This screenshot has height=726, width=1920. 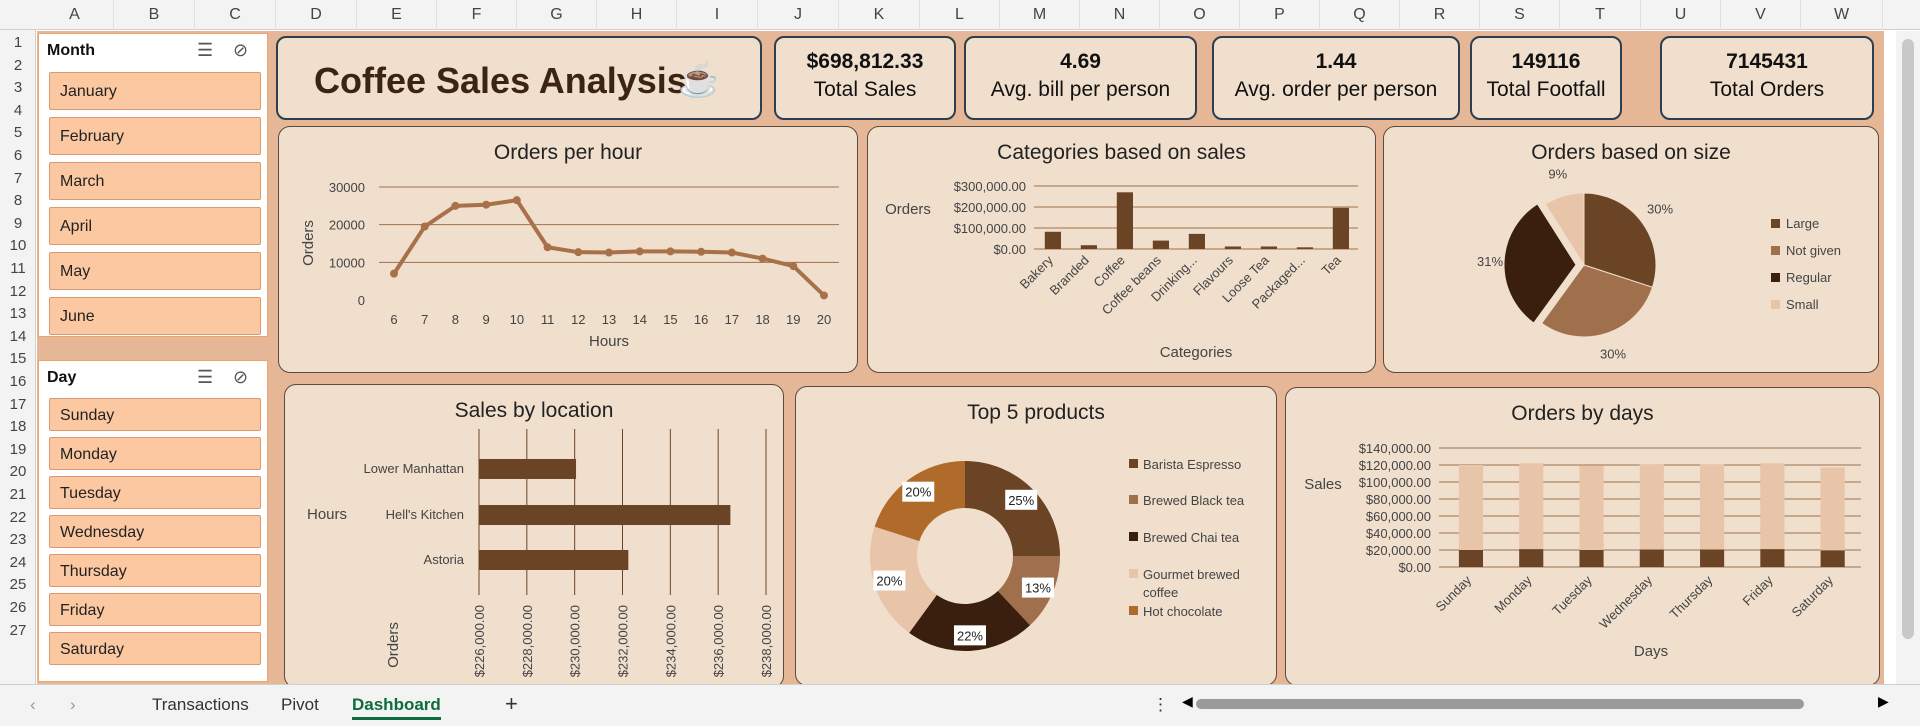 What do you see at coordinates (18, 540) in the screenshot?
I see `row-header: 23` at bounding box center [18, 540].